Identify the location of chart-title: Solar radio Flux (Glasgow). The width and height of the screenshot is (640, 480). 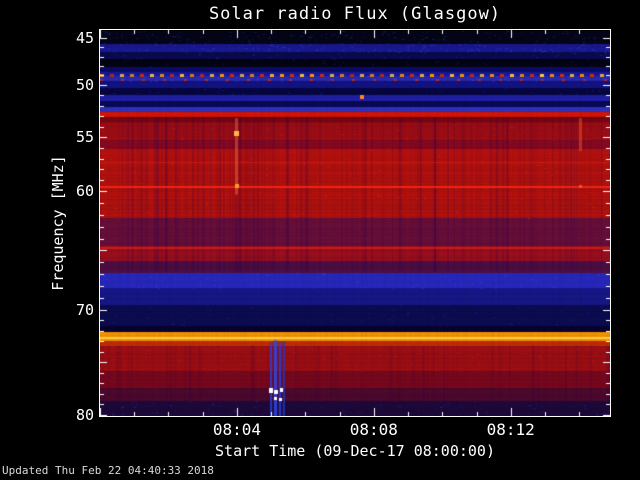
(355, 14).